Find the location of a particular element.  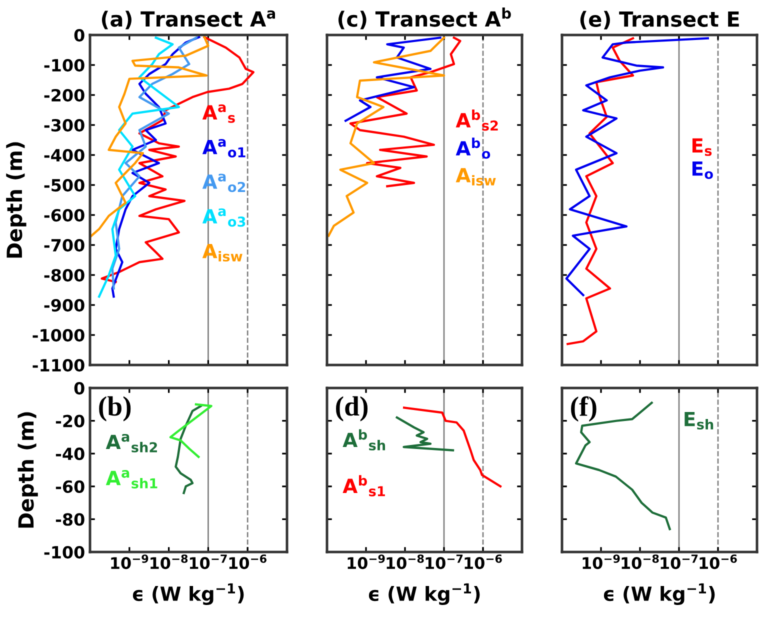

y-tick-label: -200 is located at coordinates (64, 95).